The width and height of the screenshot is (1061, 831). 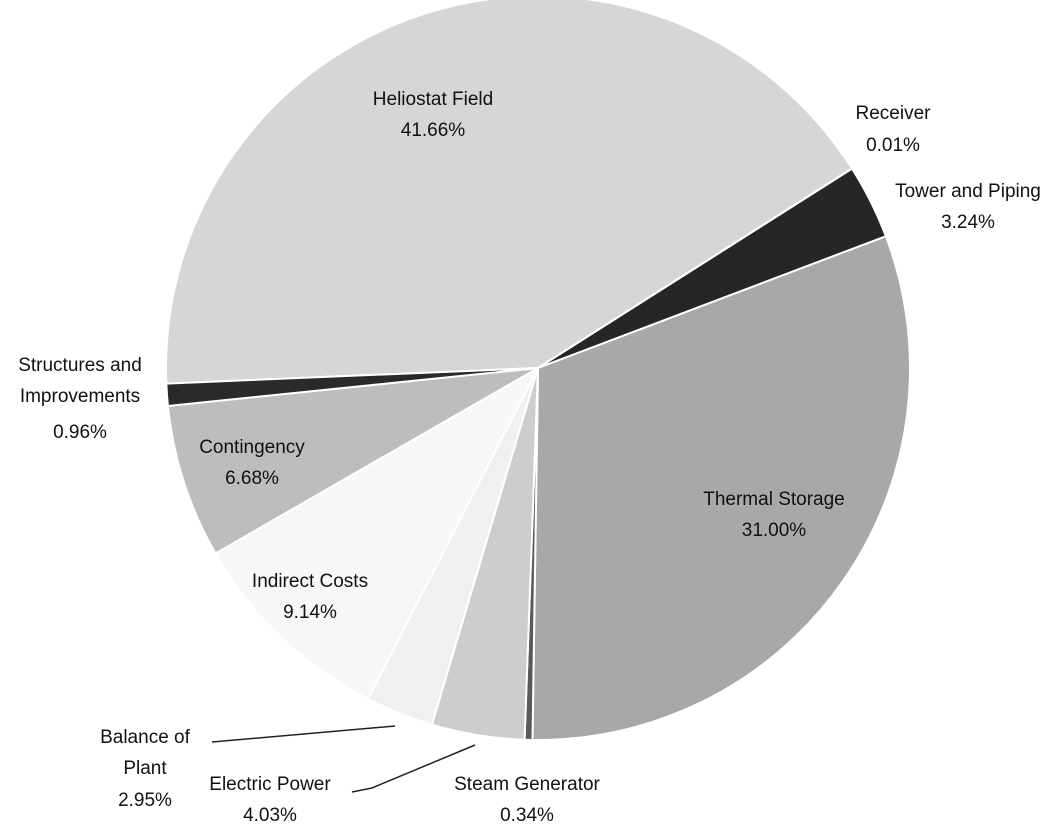 I want to click on category-label: Structures and Improvements, so click(x=80, y=381).